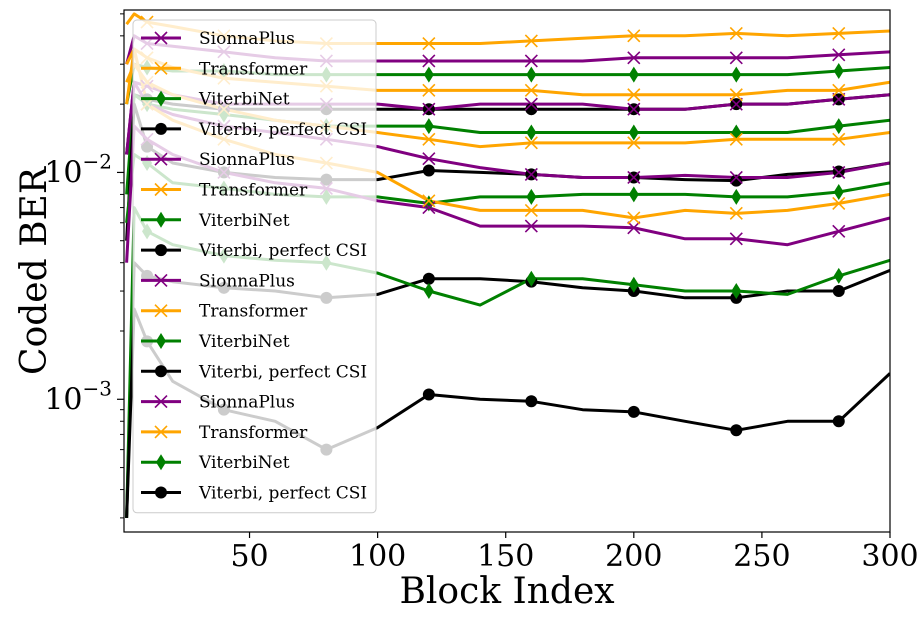 The image size is (924, 620). I want to click on y-axis-label: Coded BER, so click(34, 270).